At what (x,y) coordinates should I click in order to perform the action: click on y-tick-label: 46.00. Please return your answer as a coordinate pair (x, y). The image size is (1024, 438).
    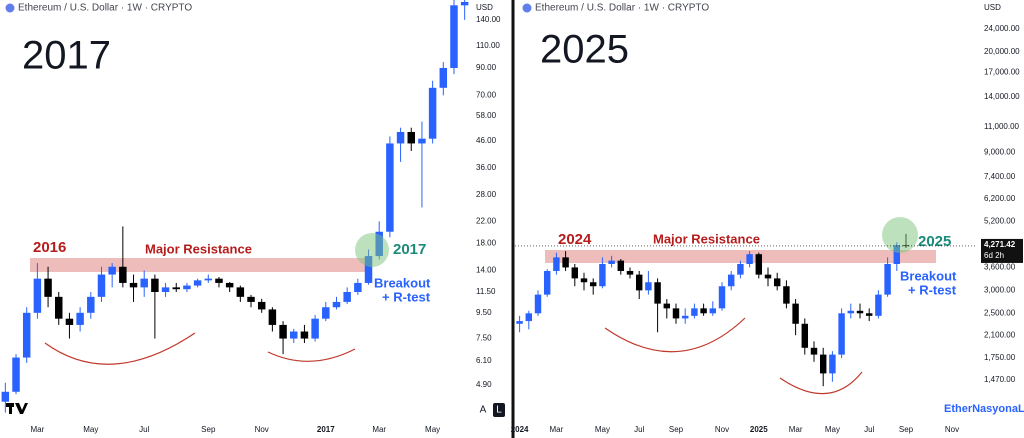
    Looking at the image, I should click on (486, 140).